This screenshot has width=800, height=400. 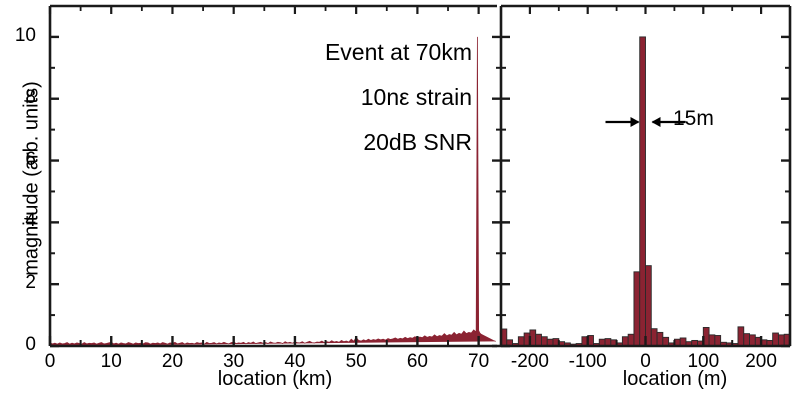 I want to click on ytick-label-6: 6, so click(x=30, y=159).